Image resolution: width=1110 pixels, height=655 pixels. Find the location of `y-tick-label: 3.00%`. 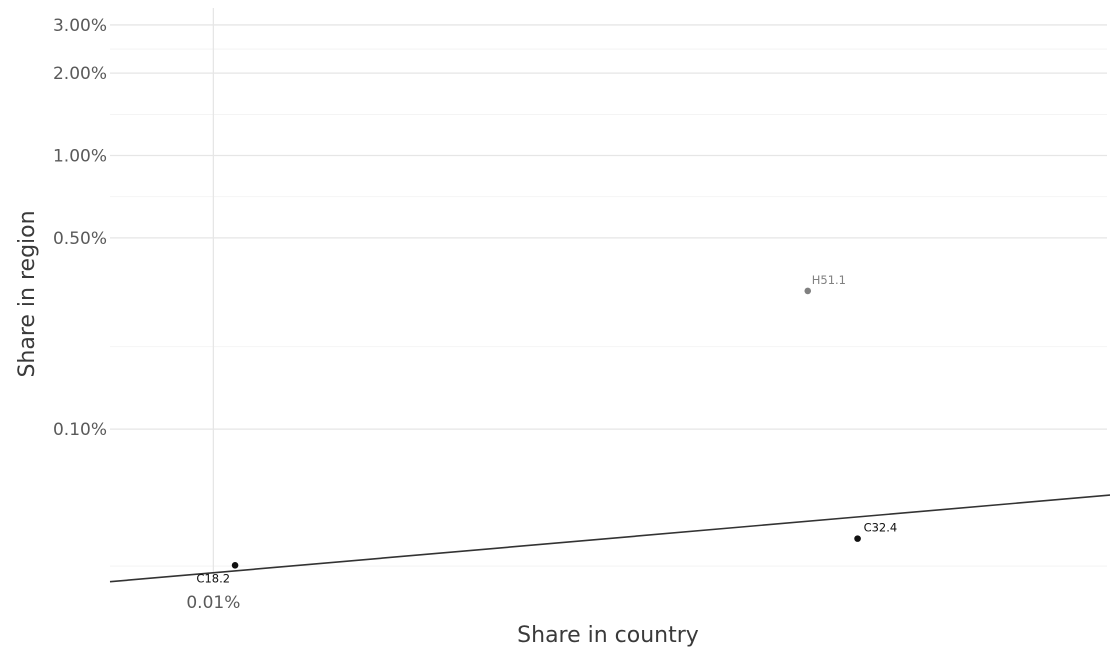

y-tick-label: 3.00% is located at coordinates (80, 26).